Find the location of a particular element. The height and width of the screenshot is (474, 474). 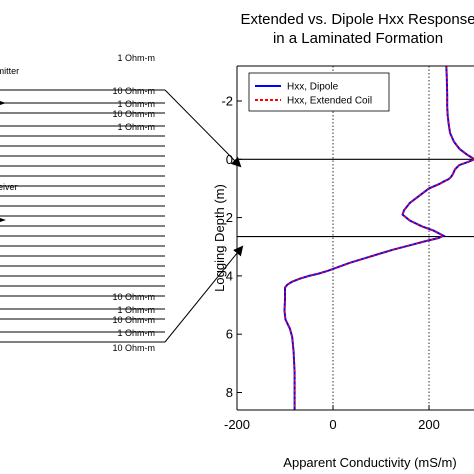

legend-box is located at coordinates (319, 92).